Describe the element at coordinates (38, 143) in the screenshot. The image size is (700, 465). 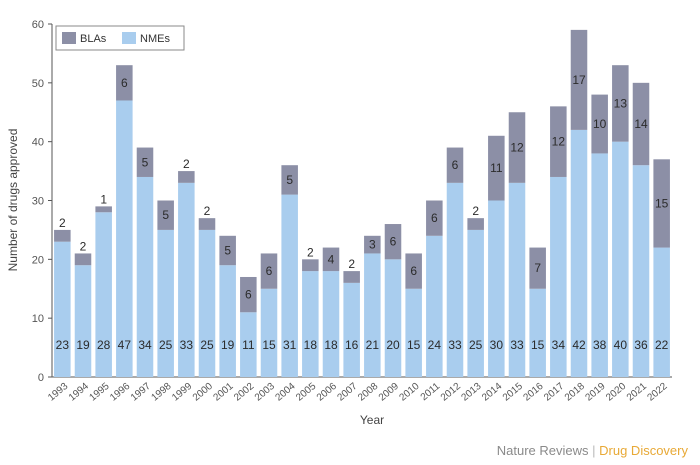
I see `y-tick-label: 40` at that location.